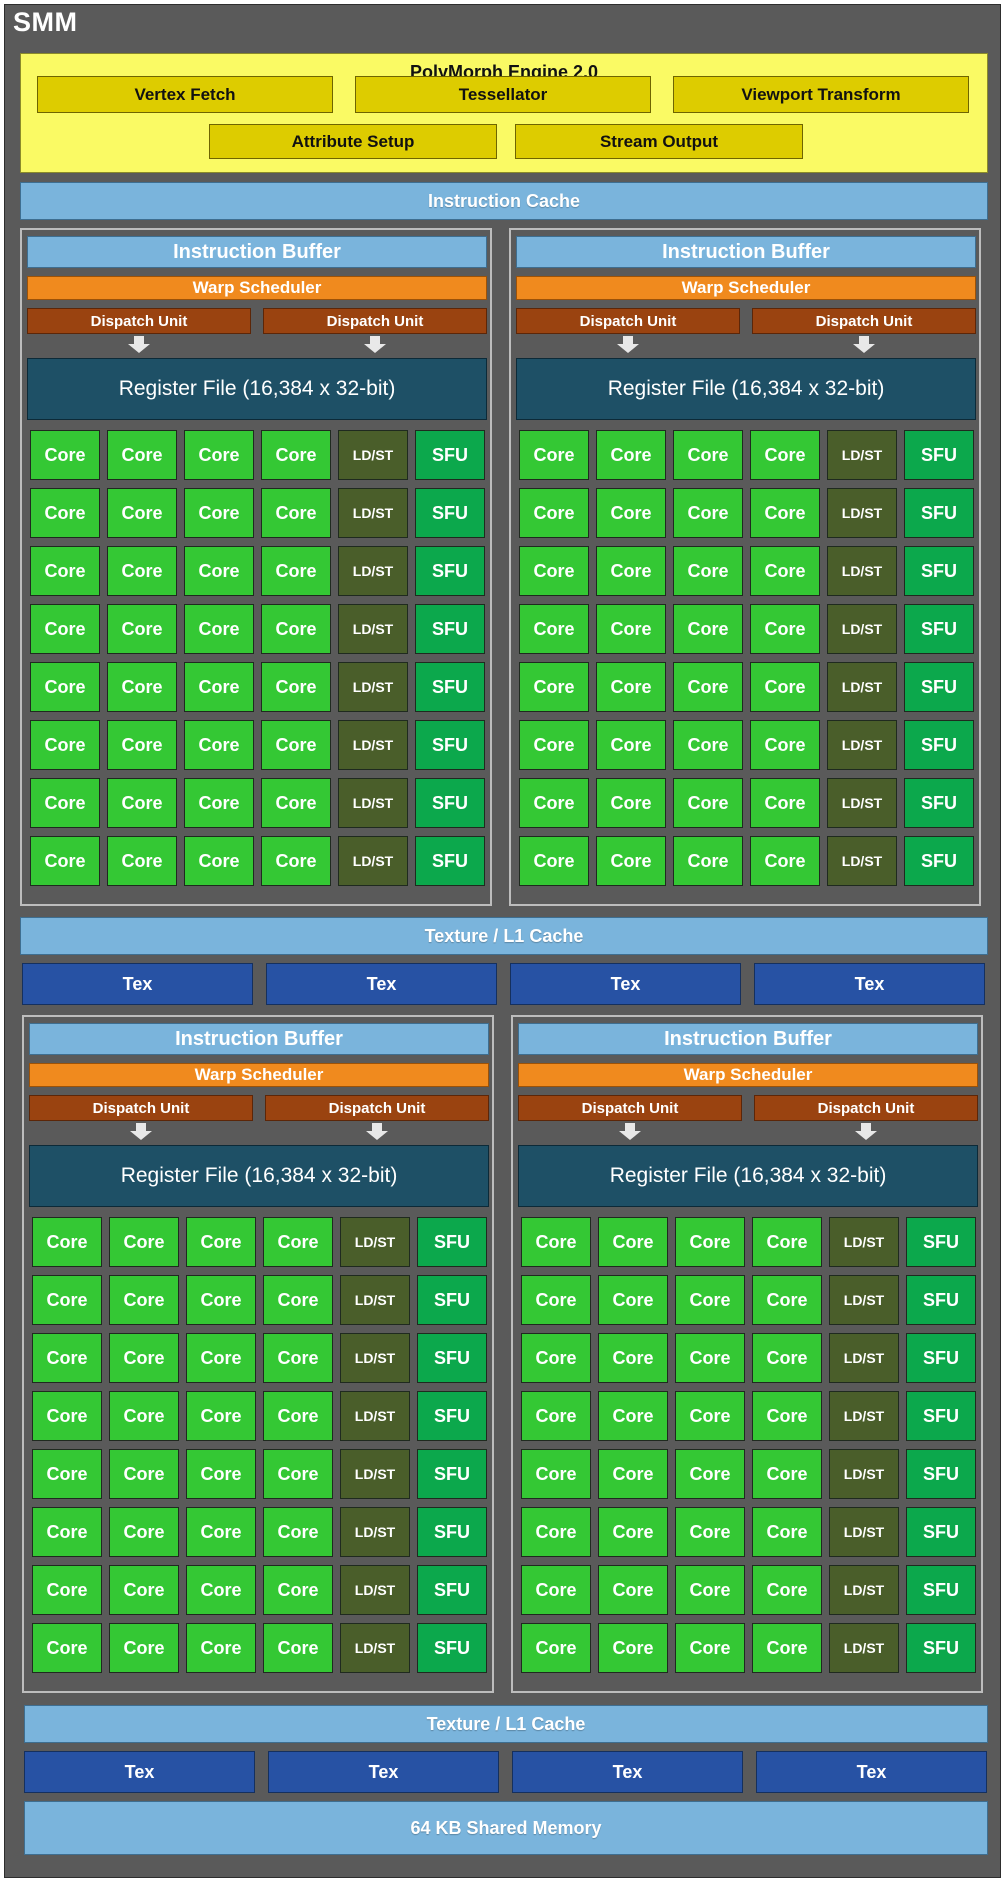 Image resolution: width=1005 pixels, height=1882 pixels. Describe the element at coordinates (821, 94) in the screenshot. I see `viewport-transform-unit: Viewport Transform` at that location.